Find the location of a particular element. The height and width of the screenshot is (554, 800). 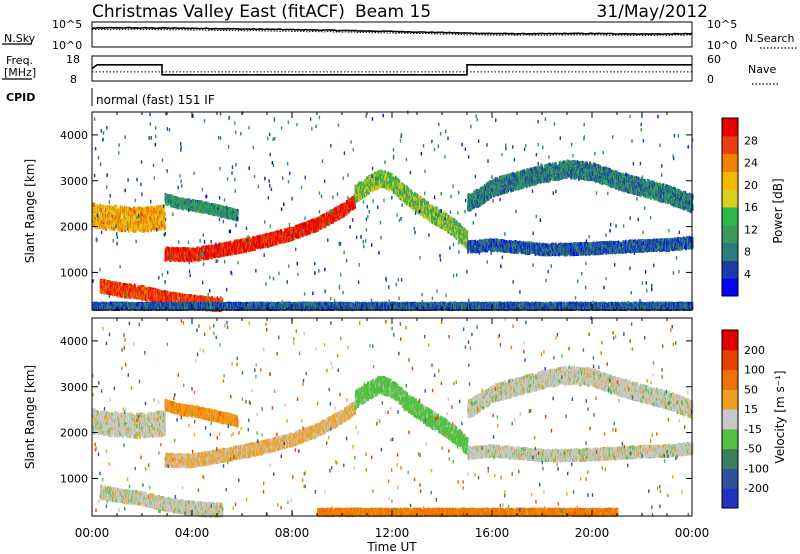

freq-series-line is located at coordinates (392, 70).